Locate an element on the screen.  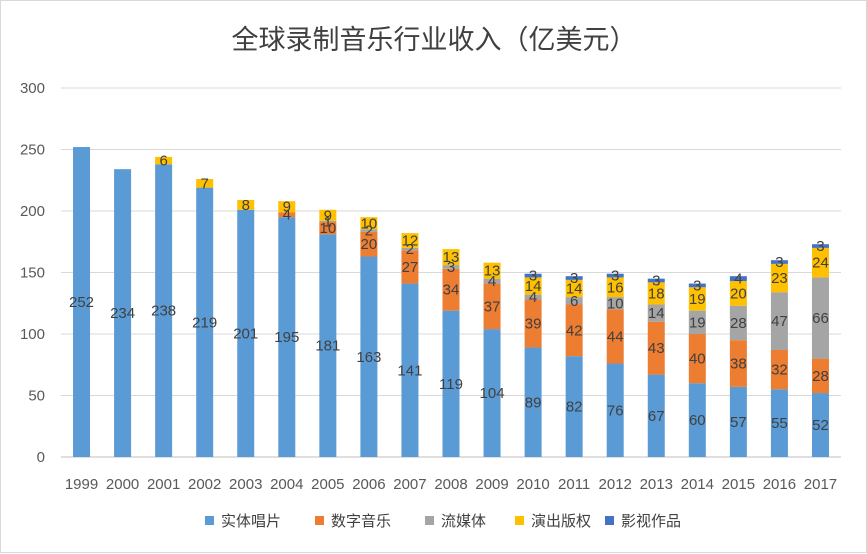
y-tick-label: 300 is located at coordinates (32, 88).